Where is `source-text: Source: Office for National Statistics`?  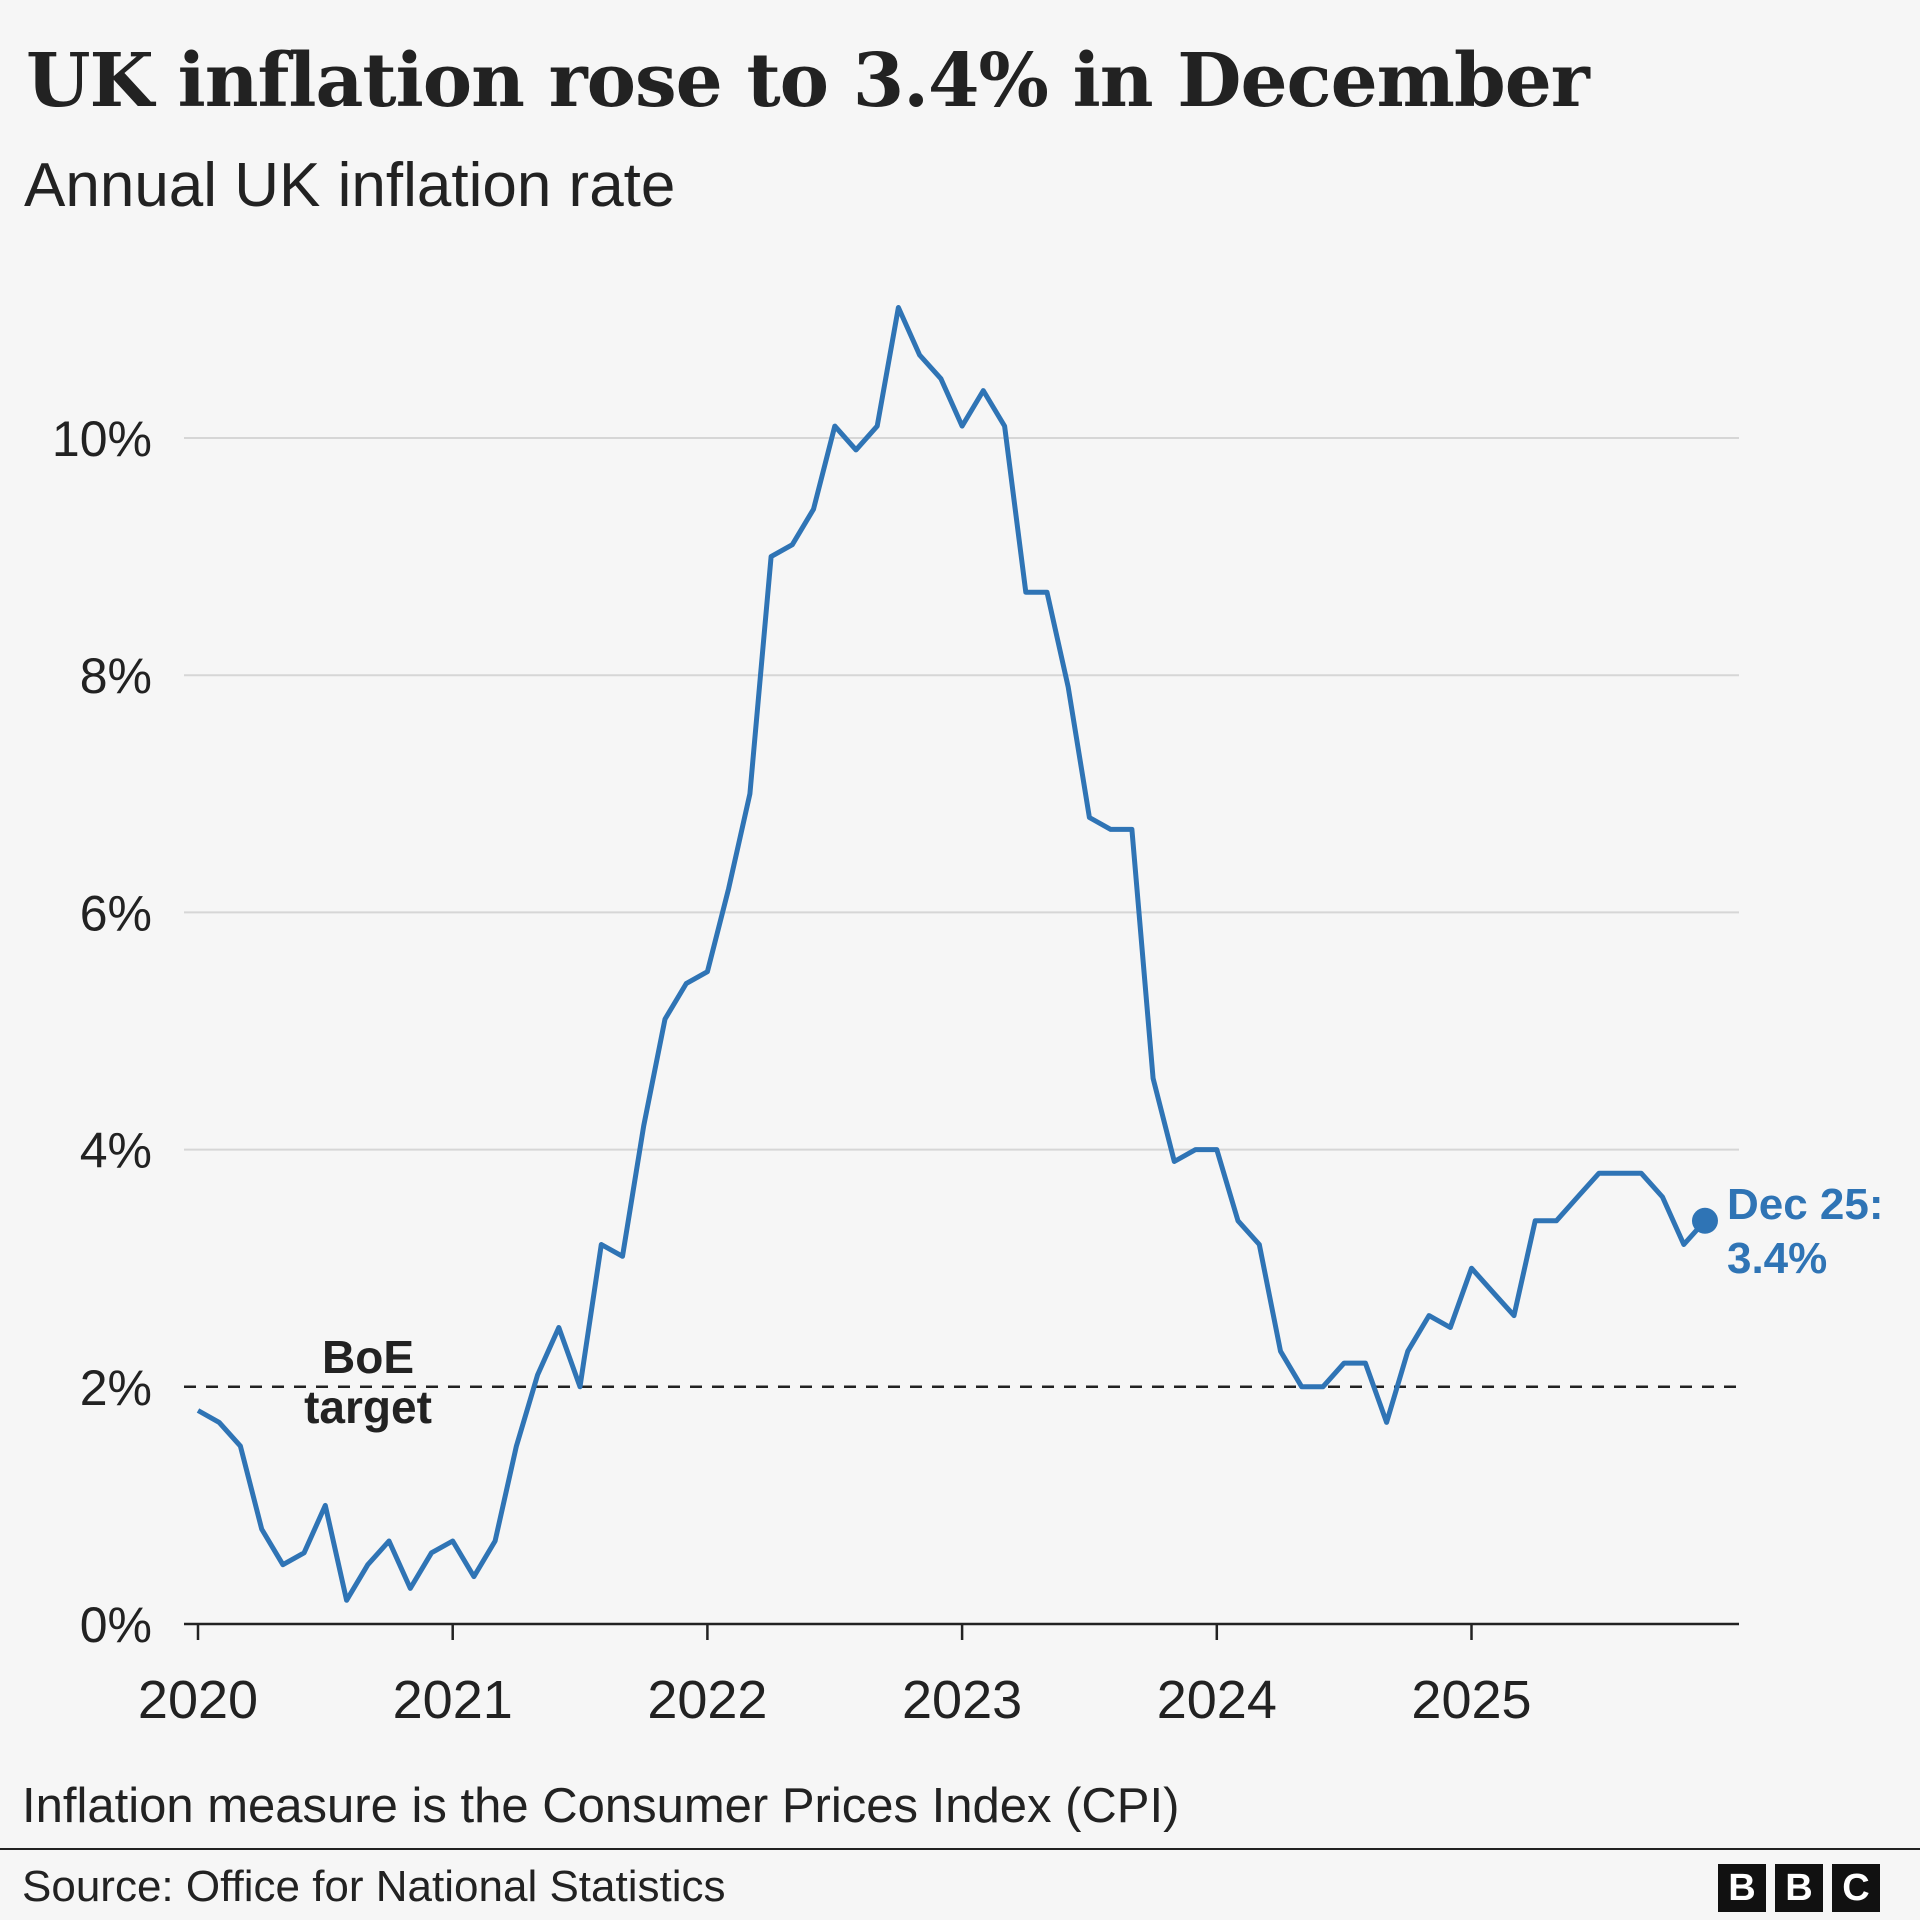
source-text: Source: Office for National Statistics is located at coordinates (374, 1886).